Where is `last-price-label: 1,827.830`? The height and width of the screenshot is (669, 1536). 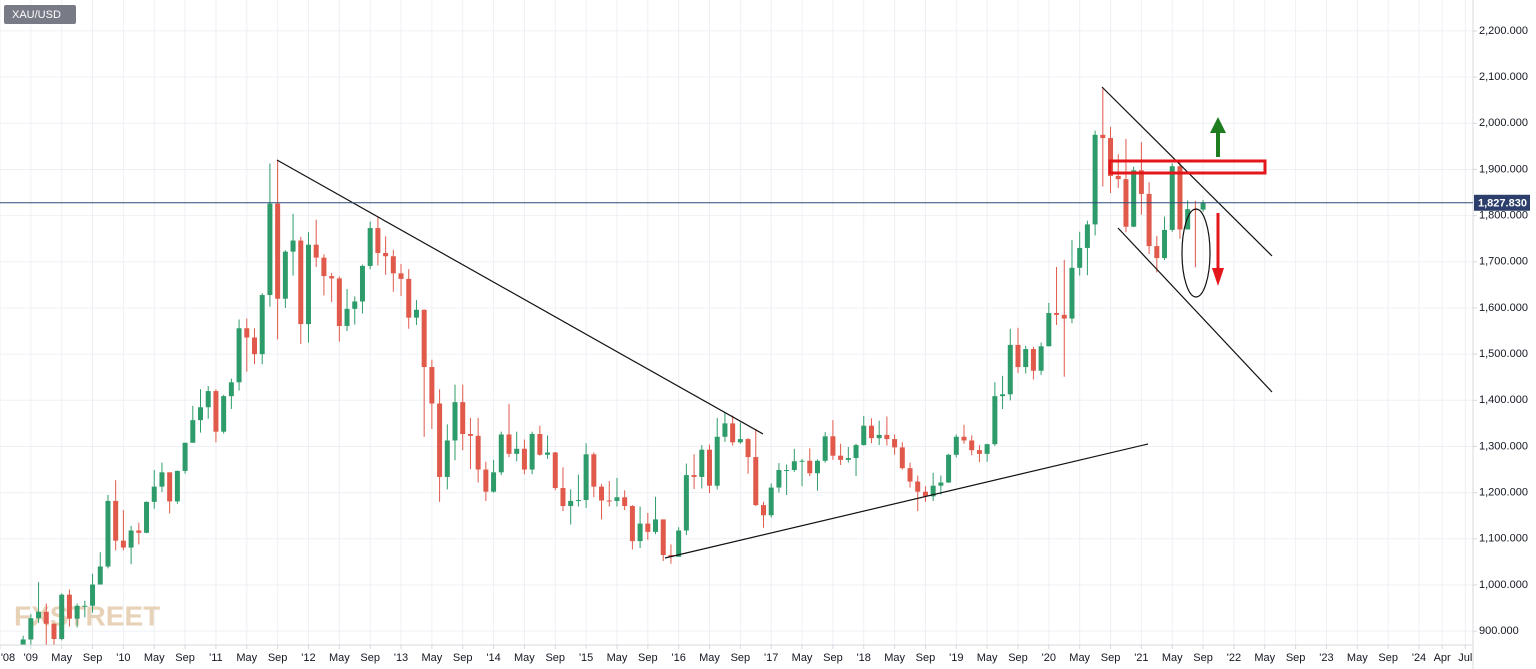
last-price-label: 1,827.830 is located at coordinates (1502, 204).